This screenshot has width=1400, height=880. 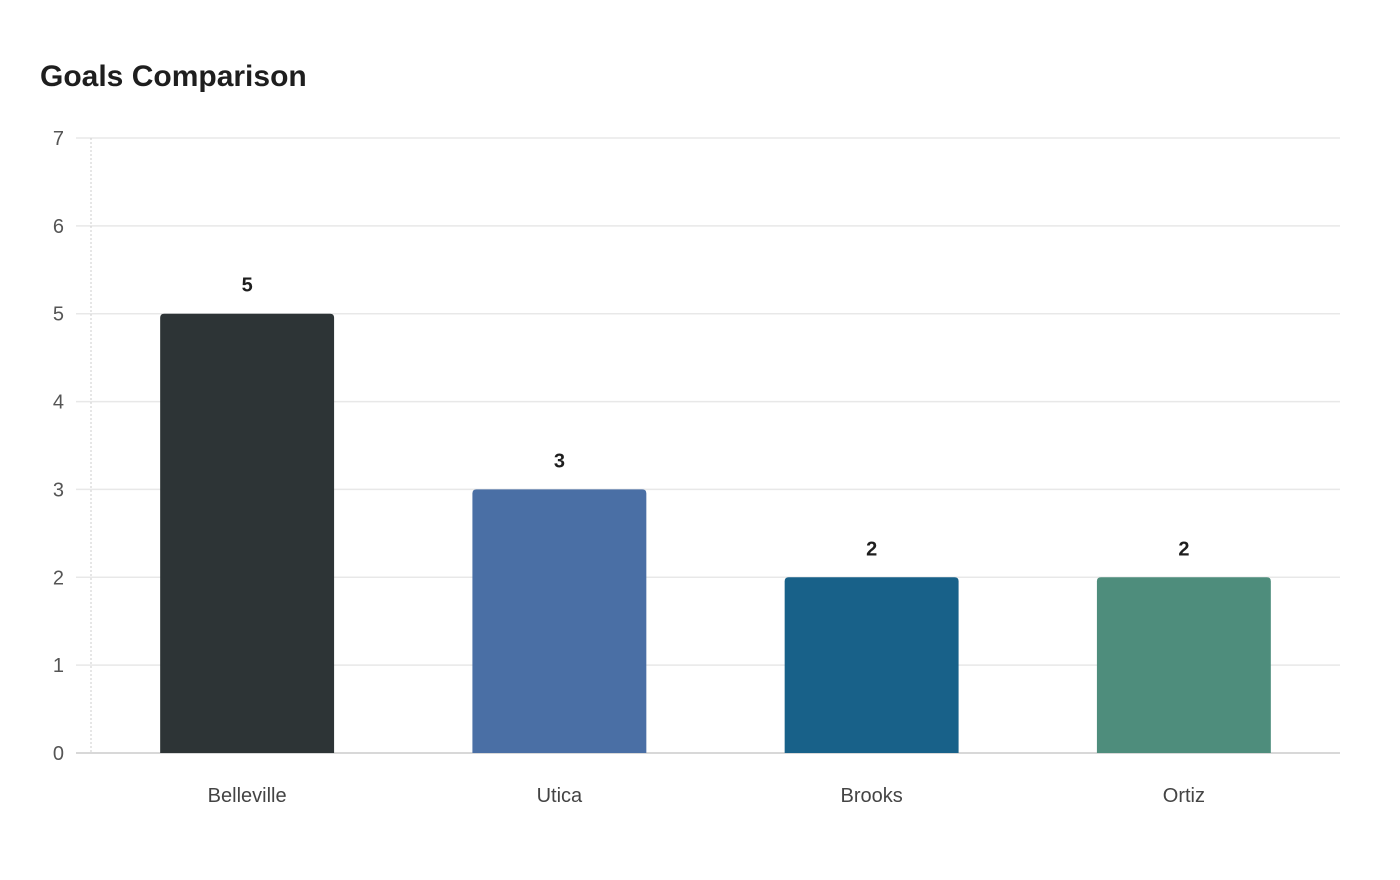 What do you see at coordinates (58, 139) in the screenshot?
I see `y-tick-label: 7` at bounding box center [58, 139].